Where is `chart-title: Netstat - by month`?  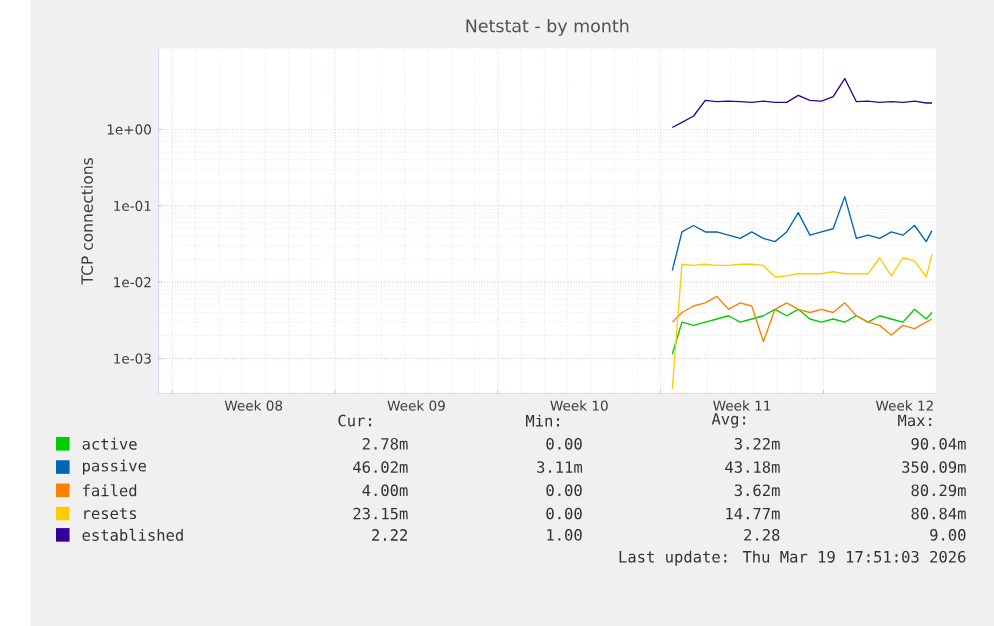
chart-title: Netstat - by month is located at coordinates (547, 27).